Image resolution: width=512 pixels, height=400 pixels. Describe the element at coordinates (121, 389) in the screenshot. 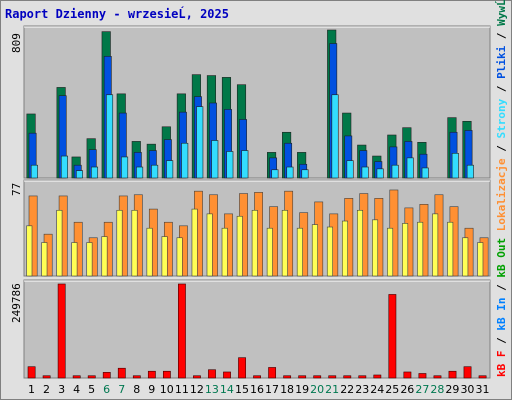

I see `day-label-7: 7` at that location.